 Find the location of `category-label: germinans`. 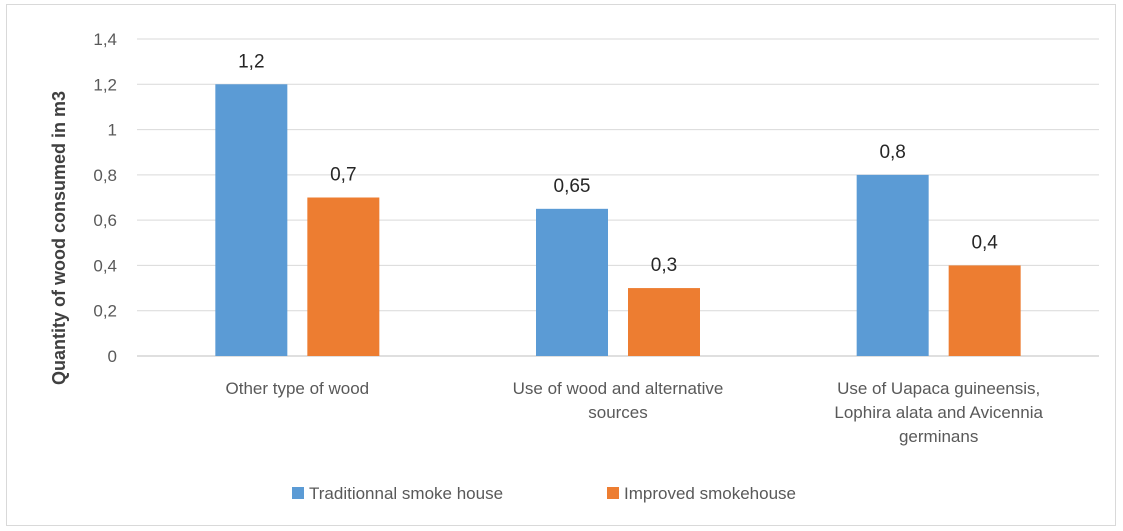

category-label: germinans is located at coordinates (938, 436).